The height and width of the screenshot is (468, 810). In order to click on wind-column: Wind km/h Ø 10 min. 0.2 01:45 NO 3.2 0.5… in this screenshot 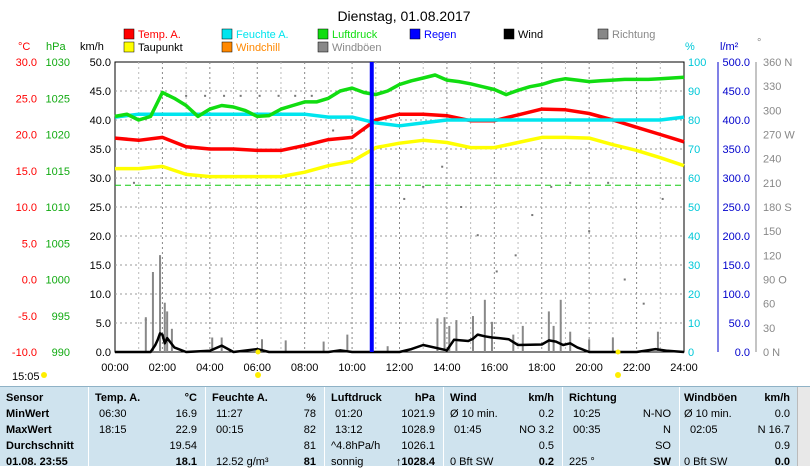, I will do `click(503, 427)`.